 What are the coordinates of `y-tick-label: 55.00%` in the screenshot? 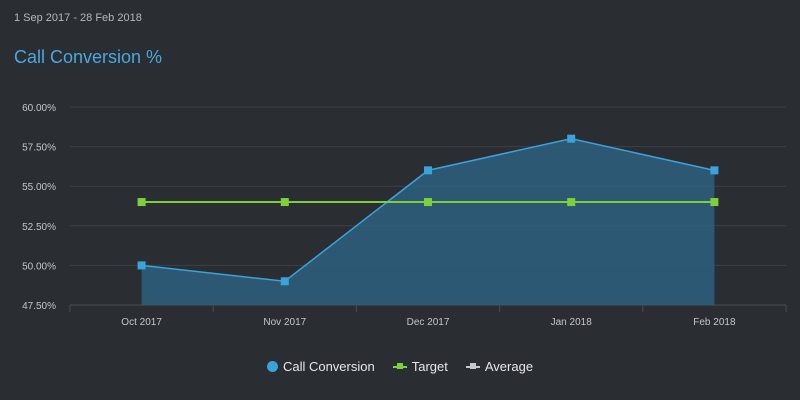 It's located at (39, 187).